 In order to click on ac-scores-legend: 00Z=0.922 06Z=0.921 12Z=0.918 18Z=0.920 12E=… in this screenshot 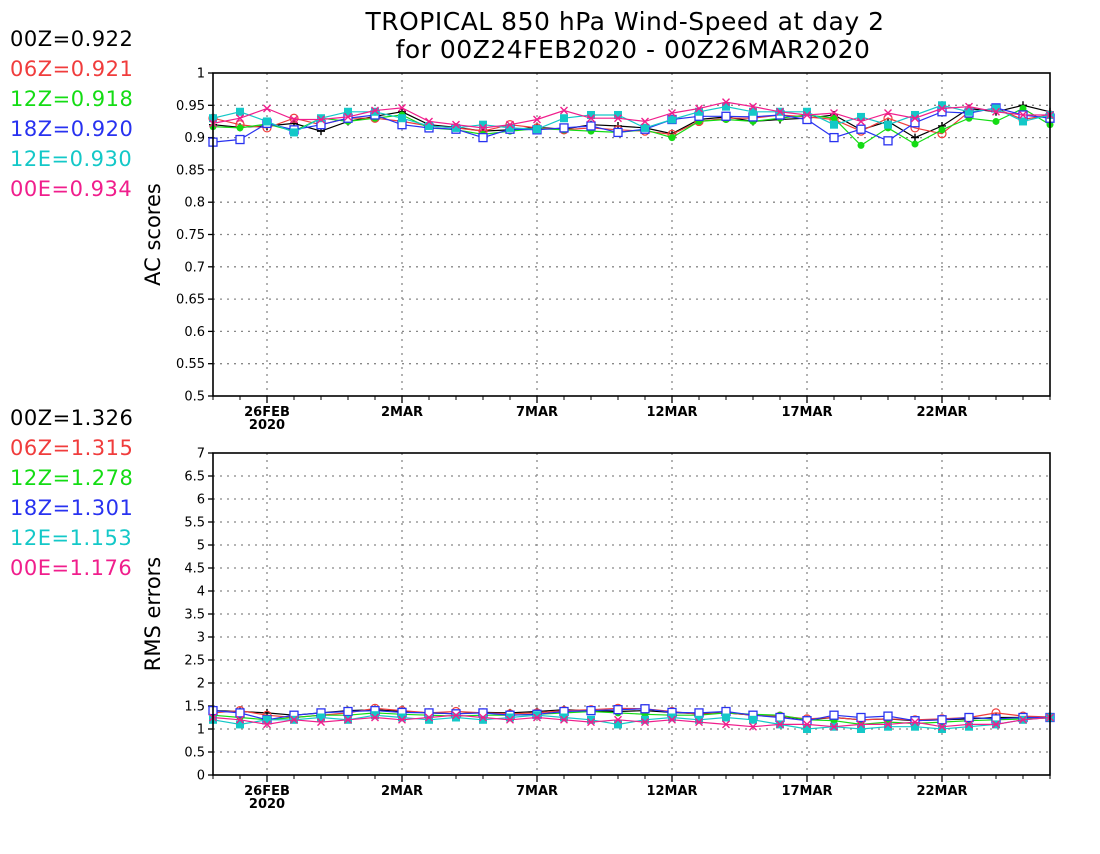, I will do `click(71, 114)`.